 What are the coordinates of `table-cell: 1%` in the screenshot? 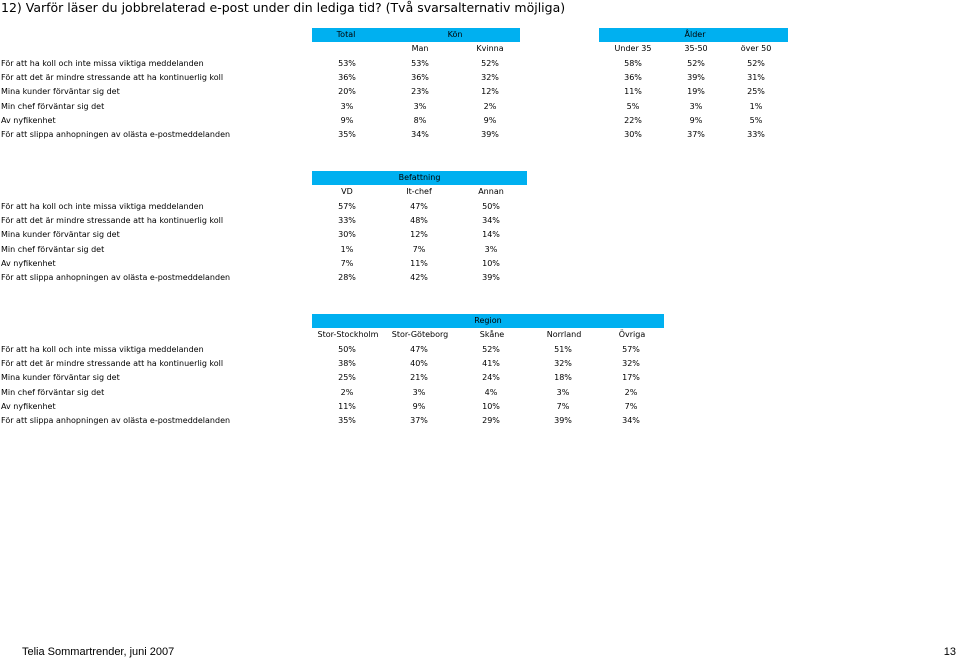 It's located at (347, 249).